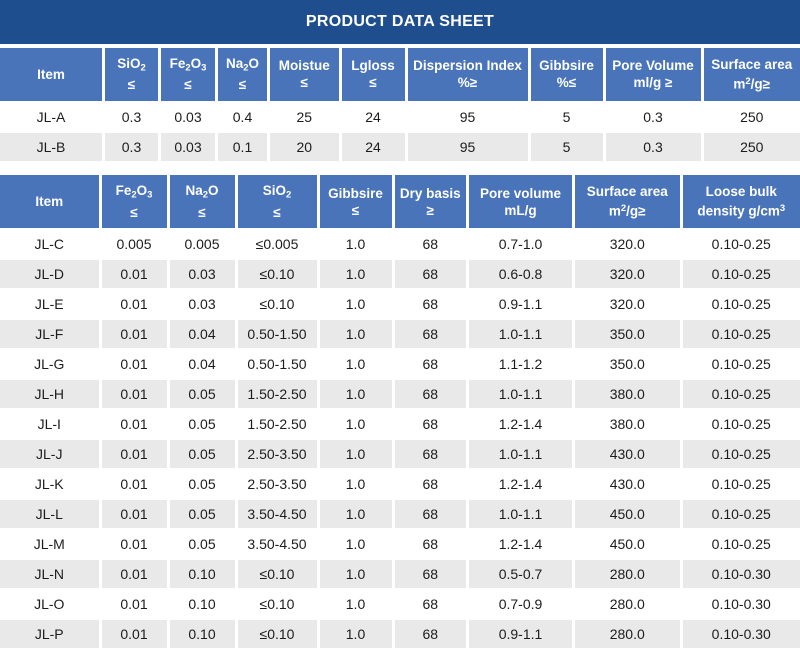 The width and height of the screenshot is (800, 652). What do you see at coordinates (134, 274) in the screenshot?
I see `table2-cell-1-1: 0.01` at bounding box center [134, 274].